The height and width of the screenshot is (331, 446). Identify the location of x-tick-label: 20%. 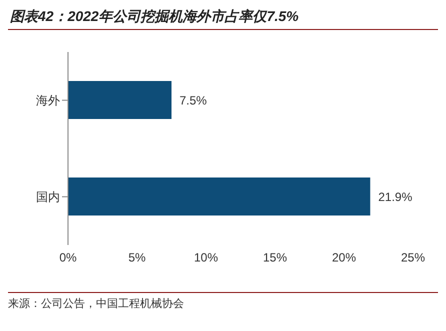
(344, 257).